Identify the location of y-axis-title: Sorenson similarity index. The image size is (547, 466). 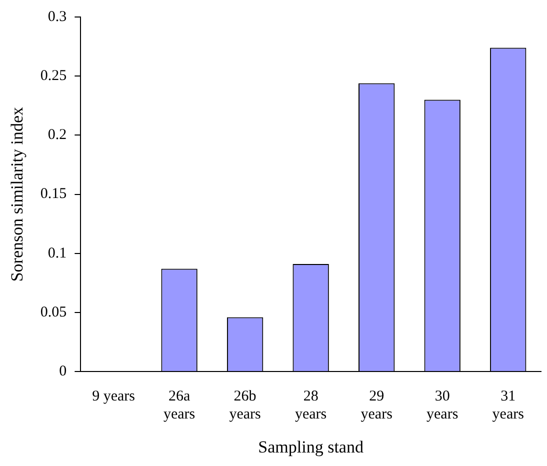
(17, 194).